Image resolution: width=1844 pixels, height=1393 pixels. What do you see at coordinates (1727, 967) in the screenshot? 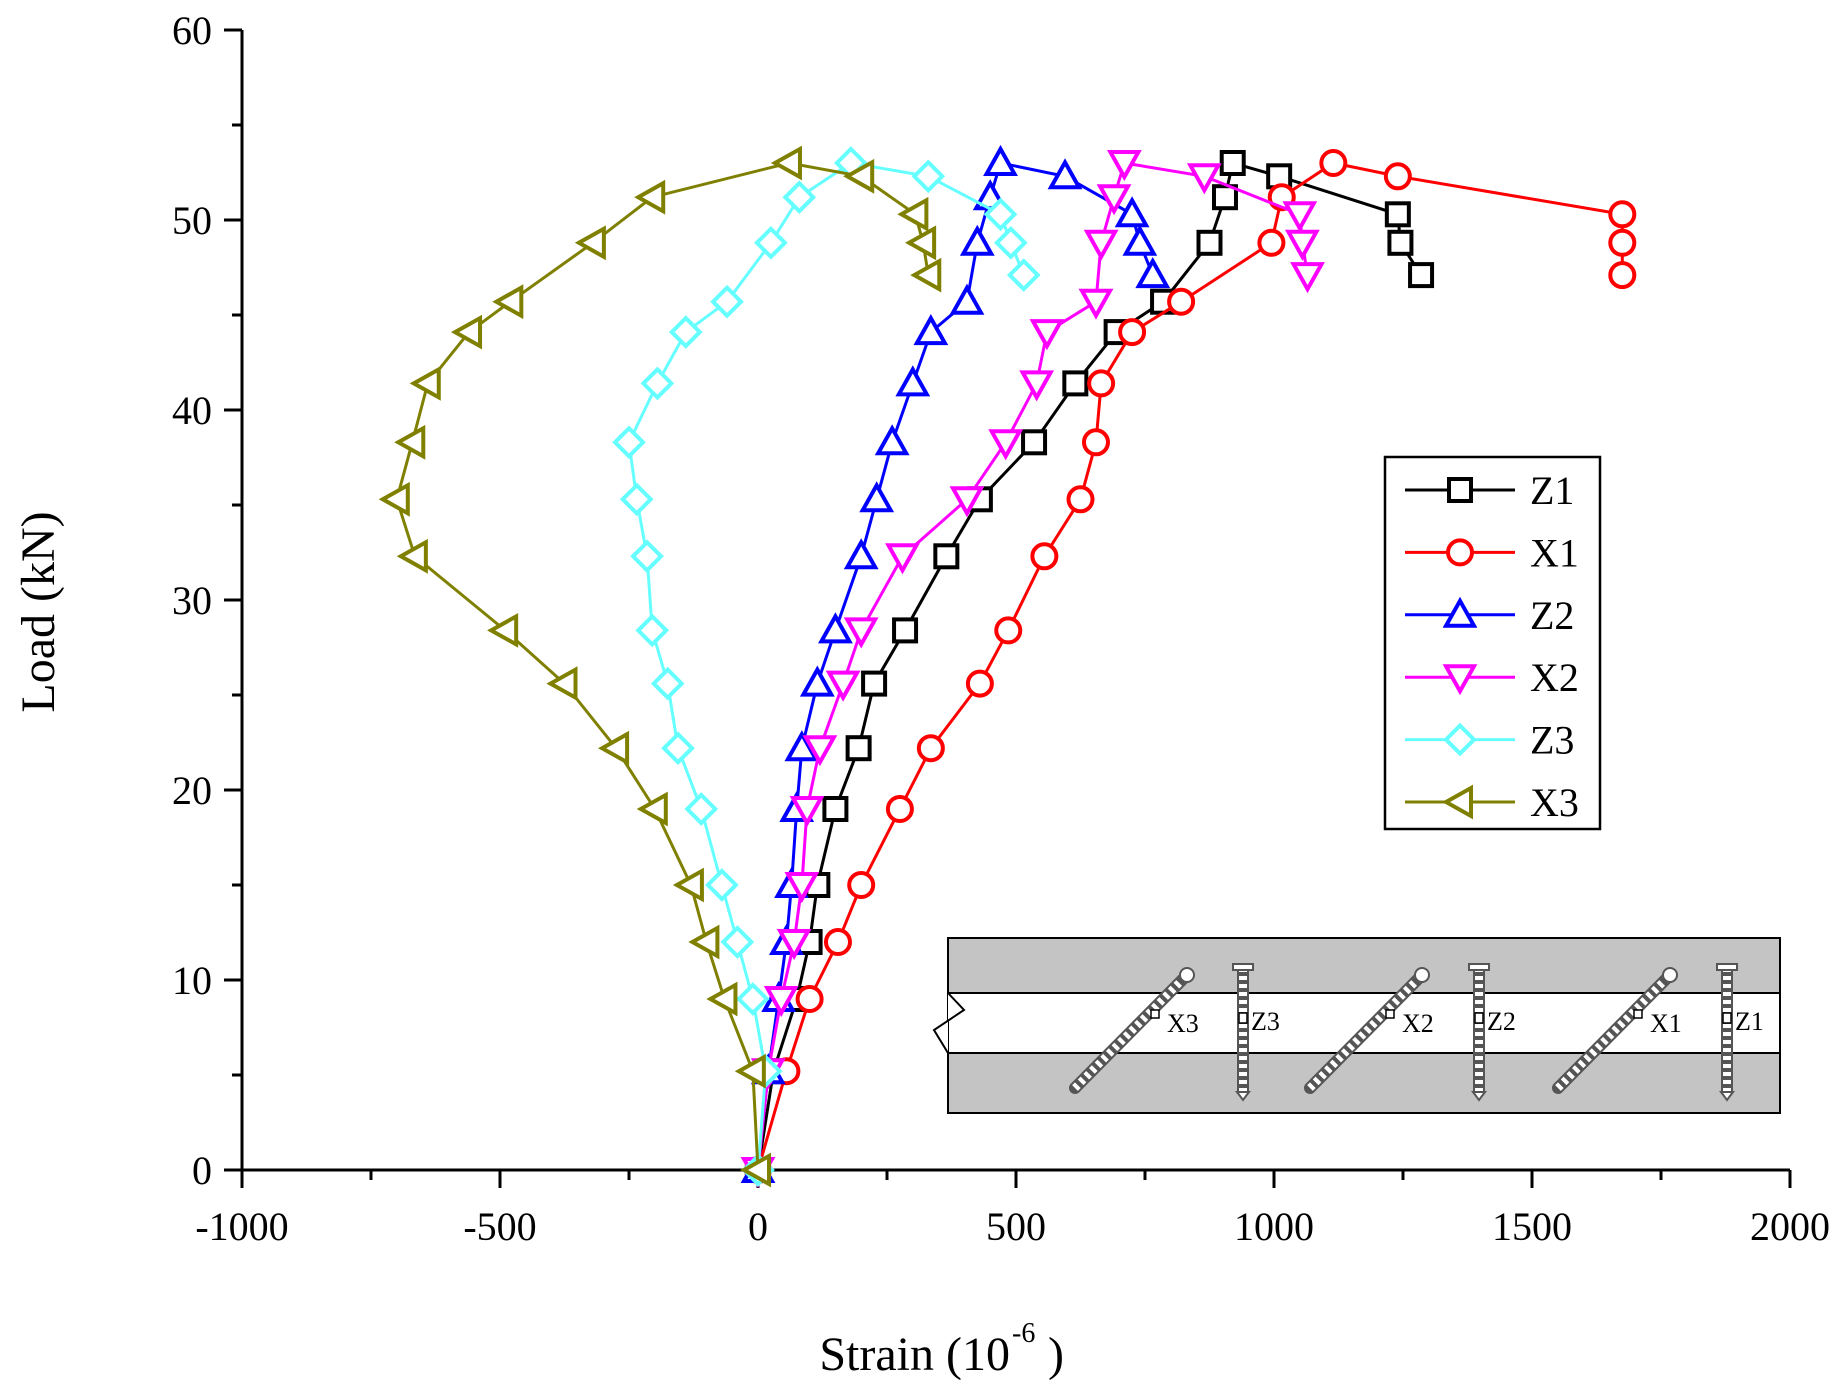
I see `vertical-screw-head` at bounding box center [1727, 967].